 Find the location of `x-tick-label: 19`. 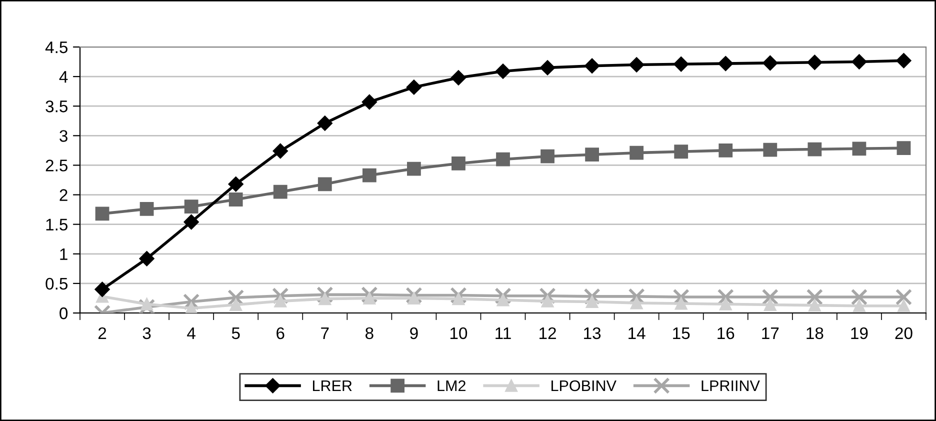

x-tick-label: 19 is located at coordinates (859, 333).